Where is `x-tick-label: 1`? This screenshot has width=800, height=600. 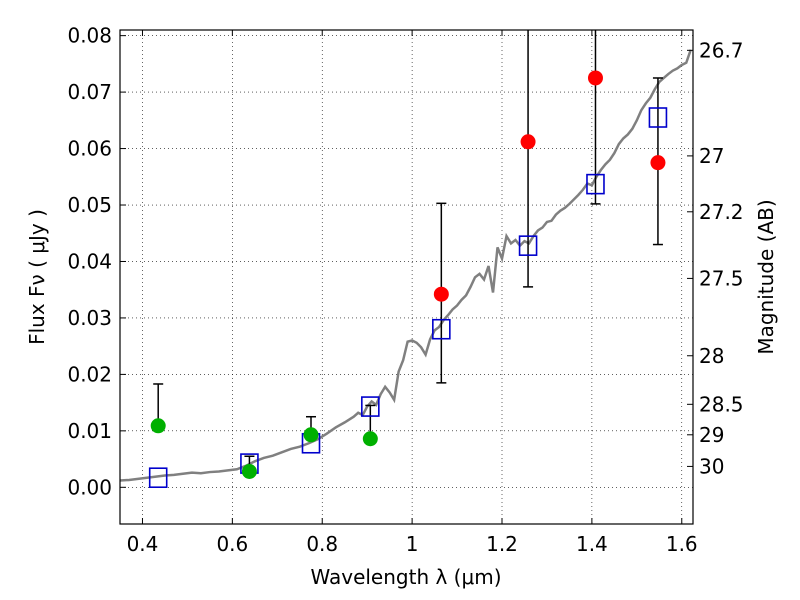 x-tick-label: 1 is located at coordinates (412, 544).